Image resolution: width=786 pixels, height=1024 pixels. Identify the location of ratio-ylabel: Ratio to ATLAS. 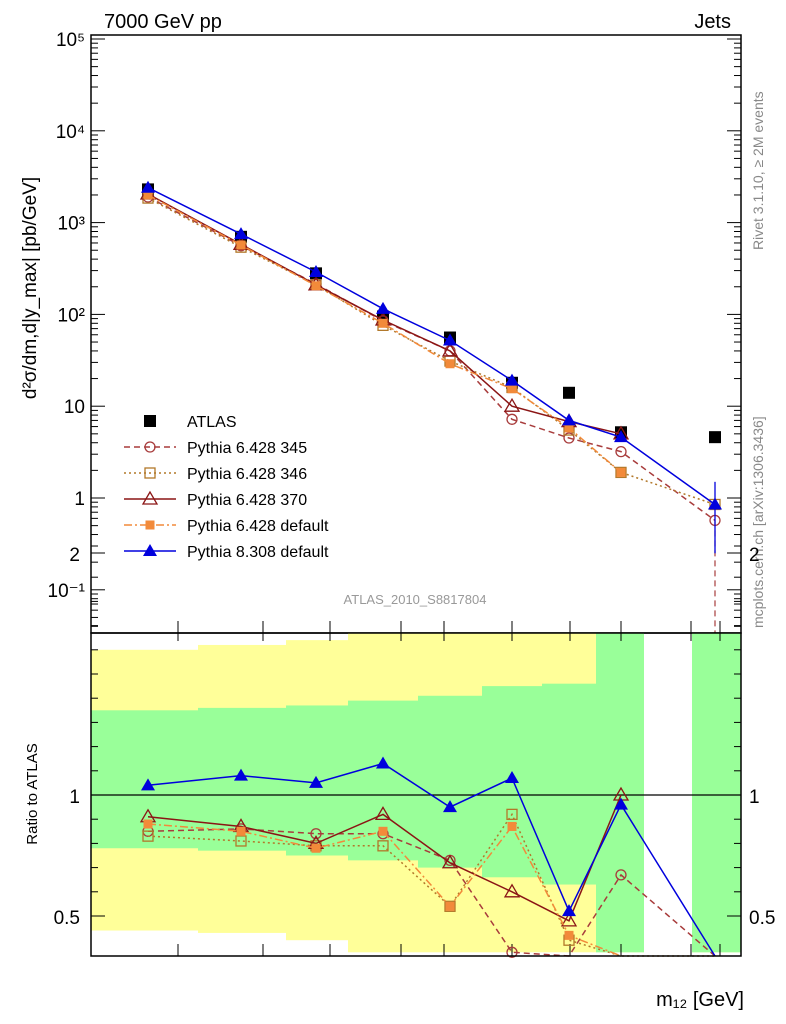
(32, 793).